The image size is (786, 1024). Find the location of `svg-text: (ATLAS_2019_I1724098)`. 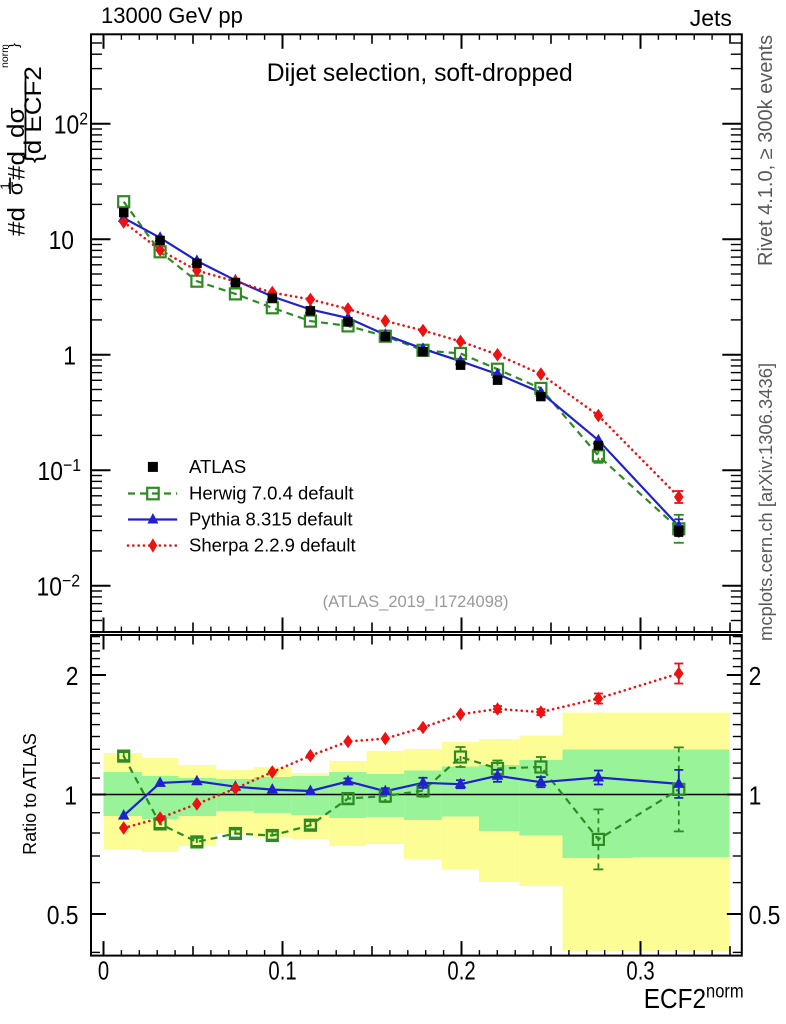

svg-text: (ATLAS_2019_I1724098) is located at coordinates (416, 602).